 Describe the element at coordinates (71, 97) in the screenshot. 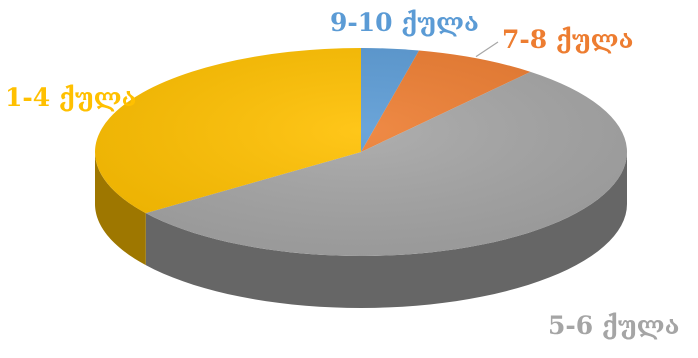

I see `slice-label-1-4: 1-4 ქულა` at that location.